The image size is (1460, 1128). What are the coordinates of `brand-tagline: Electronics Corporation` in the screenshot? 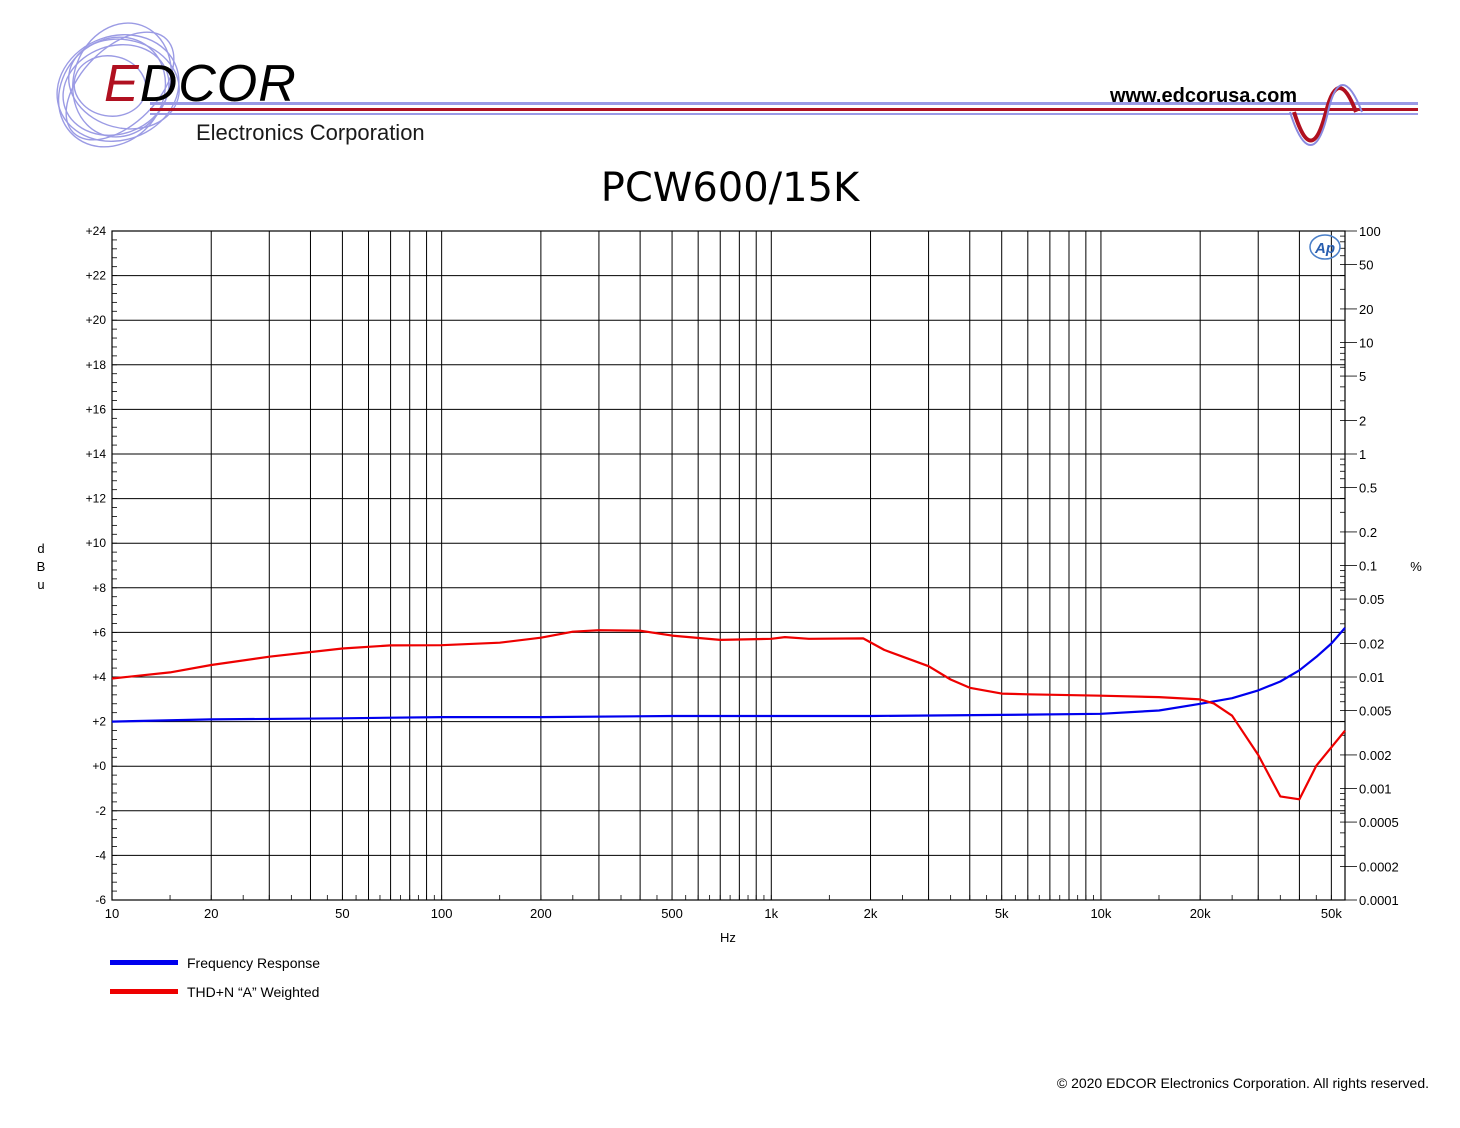 It's located at (310, 132).